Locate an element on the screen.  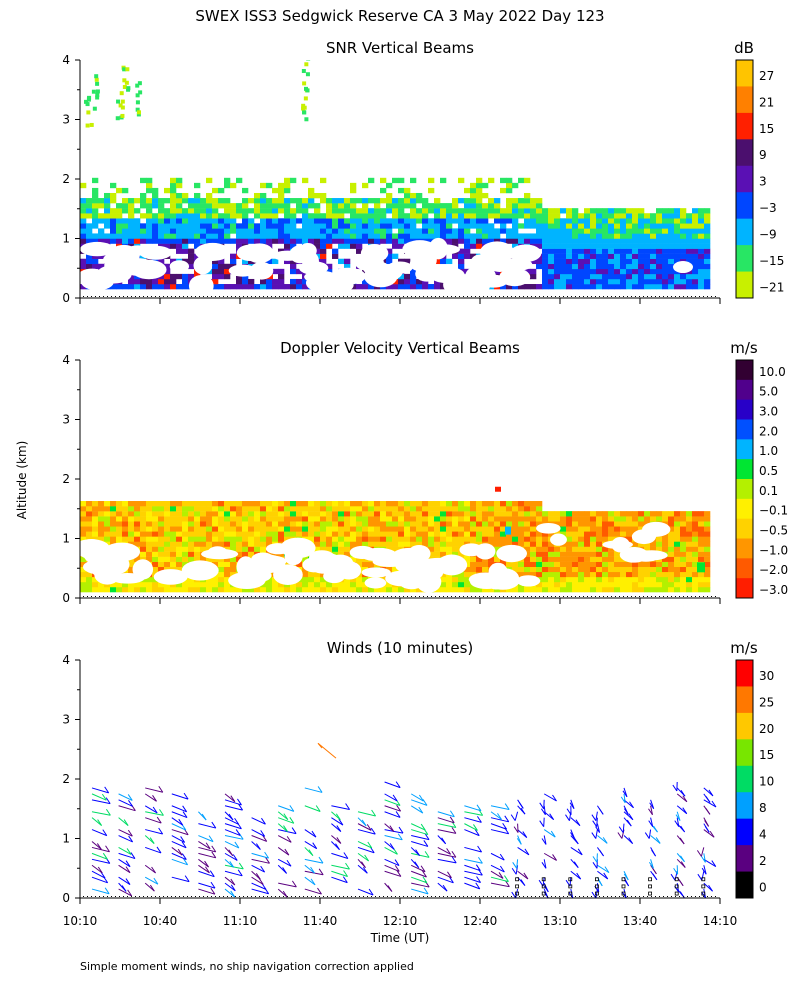
wind-barb is located at coordinates (417, 809).